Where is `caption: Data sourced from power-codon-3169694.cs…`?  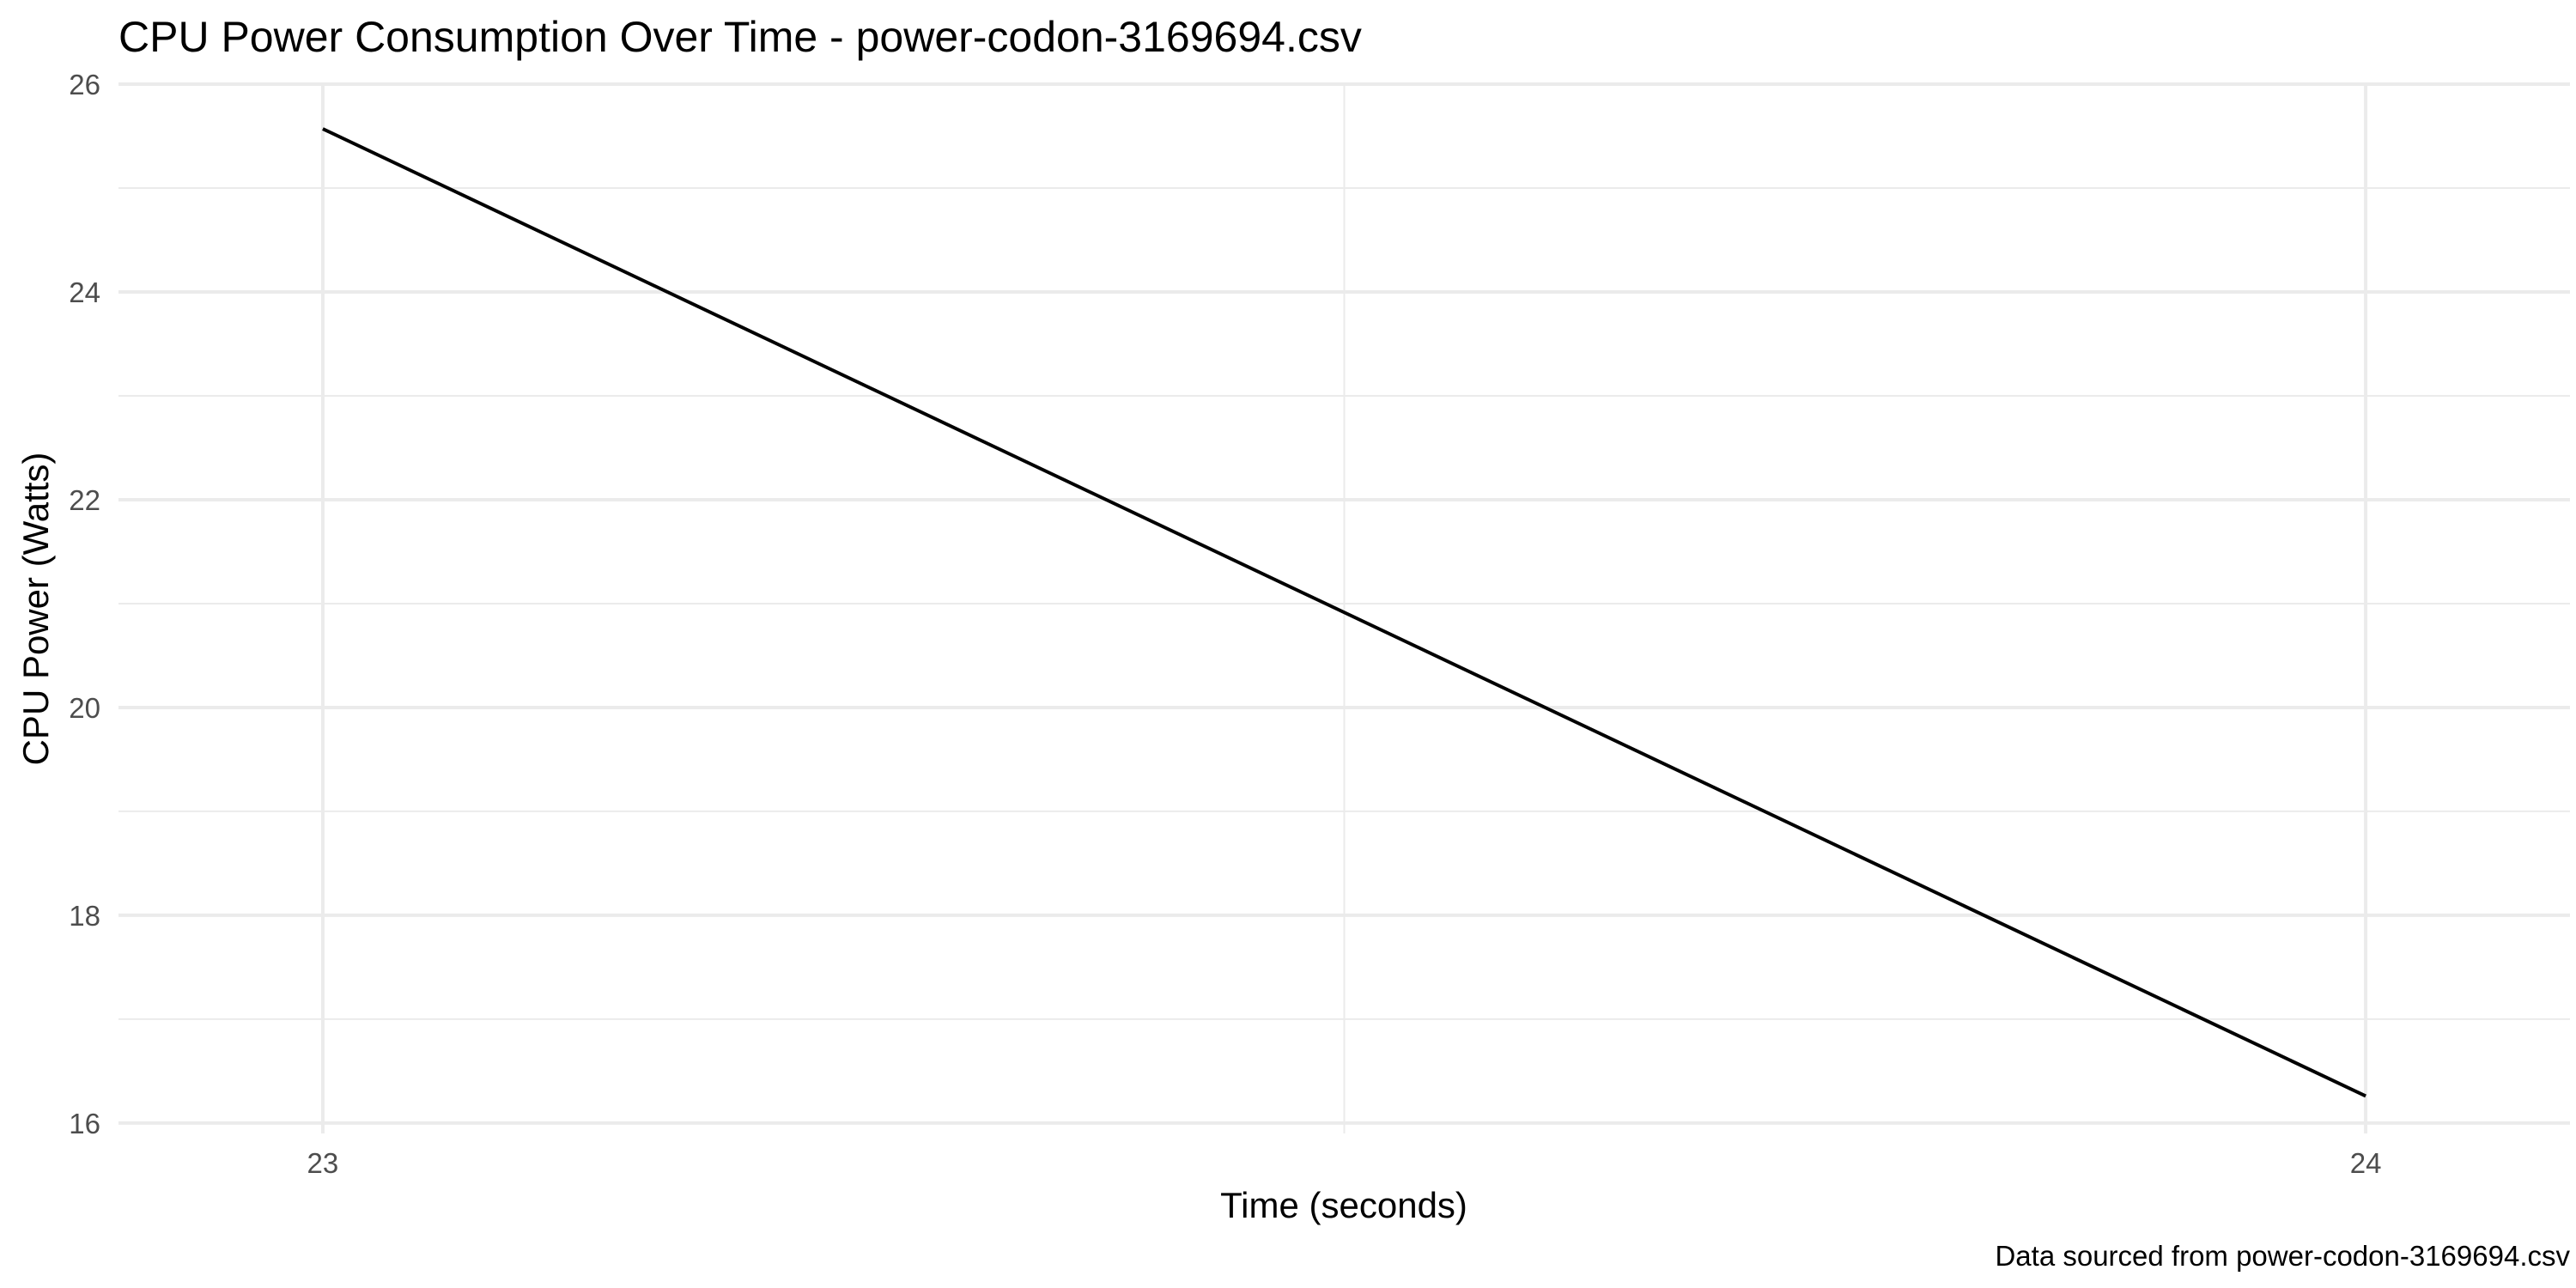 caption: Data sourced from power-codon-3169694.cs… is located at coordinates (2282, 1256).